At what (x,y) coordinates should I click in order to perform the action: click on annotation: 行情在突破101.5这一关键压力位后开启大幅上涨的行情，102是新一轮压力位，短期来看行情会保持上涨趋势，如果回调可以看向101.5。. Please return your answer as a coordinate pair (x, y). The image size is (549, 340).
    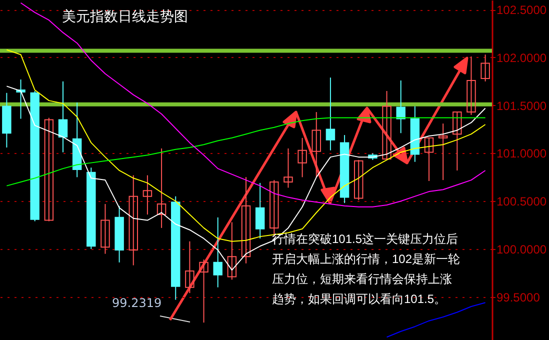
    Looking at the image, I should click on (367, 269).